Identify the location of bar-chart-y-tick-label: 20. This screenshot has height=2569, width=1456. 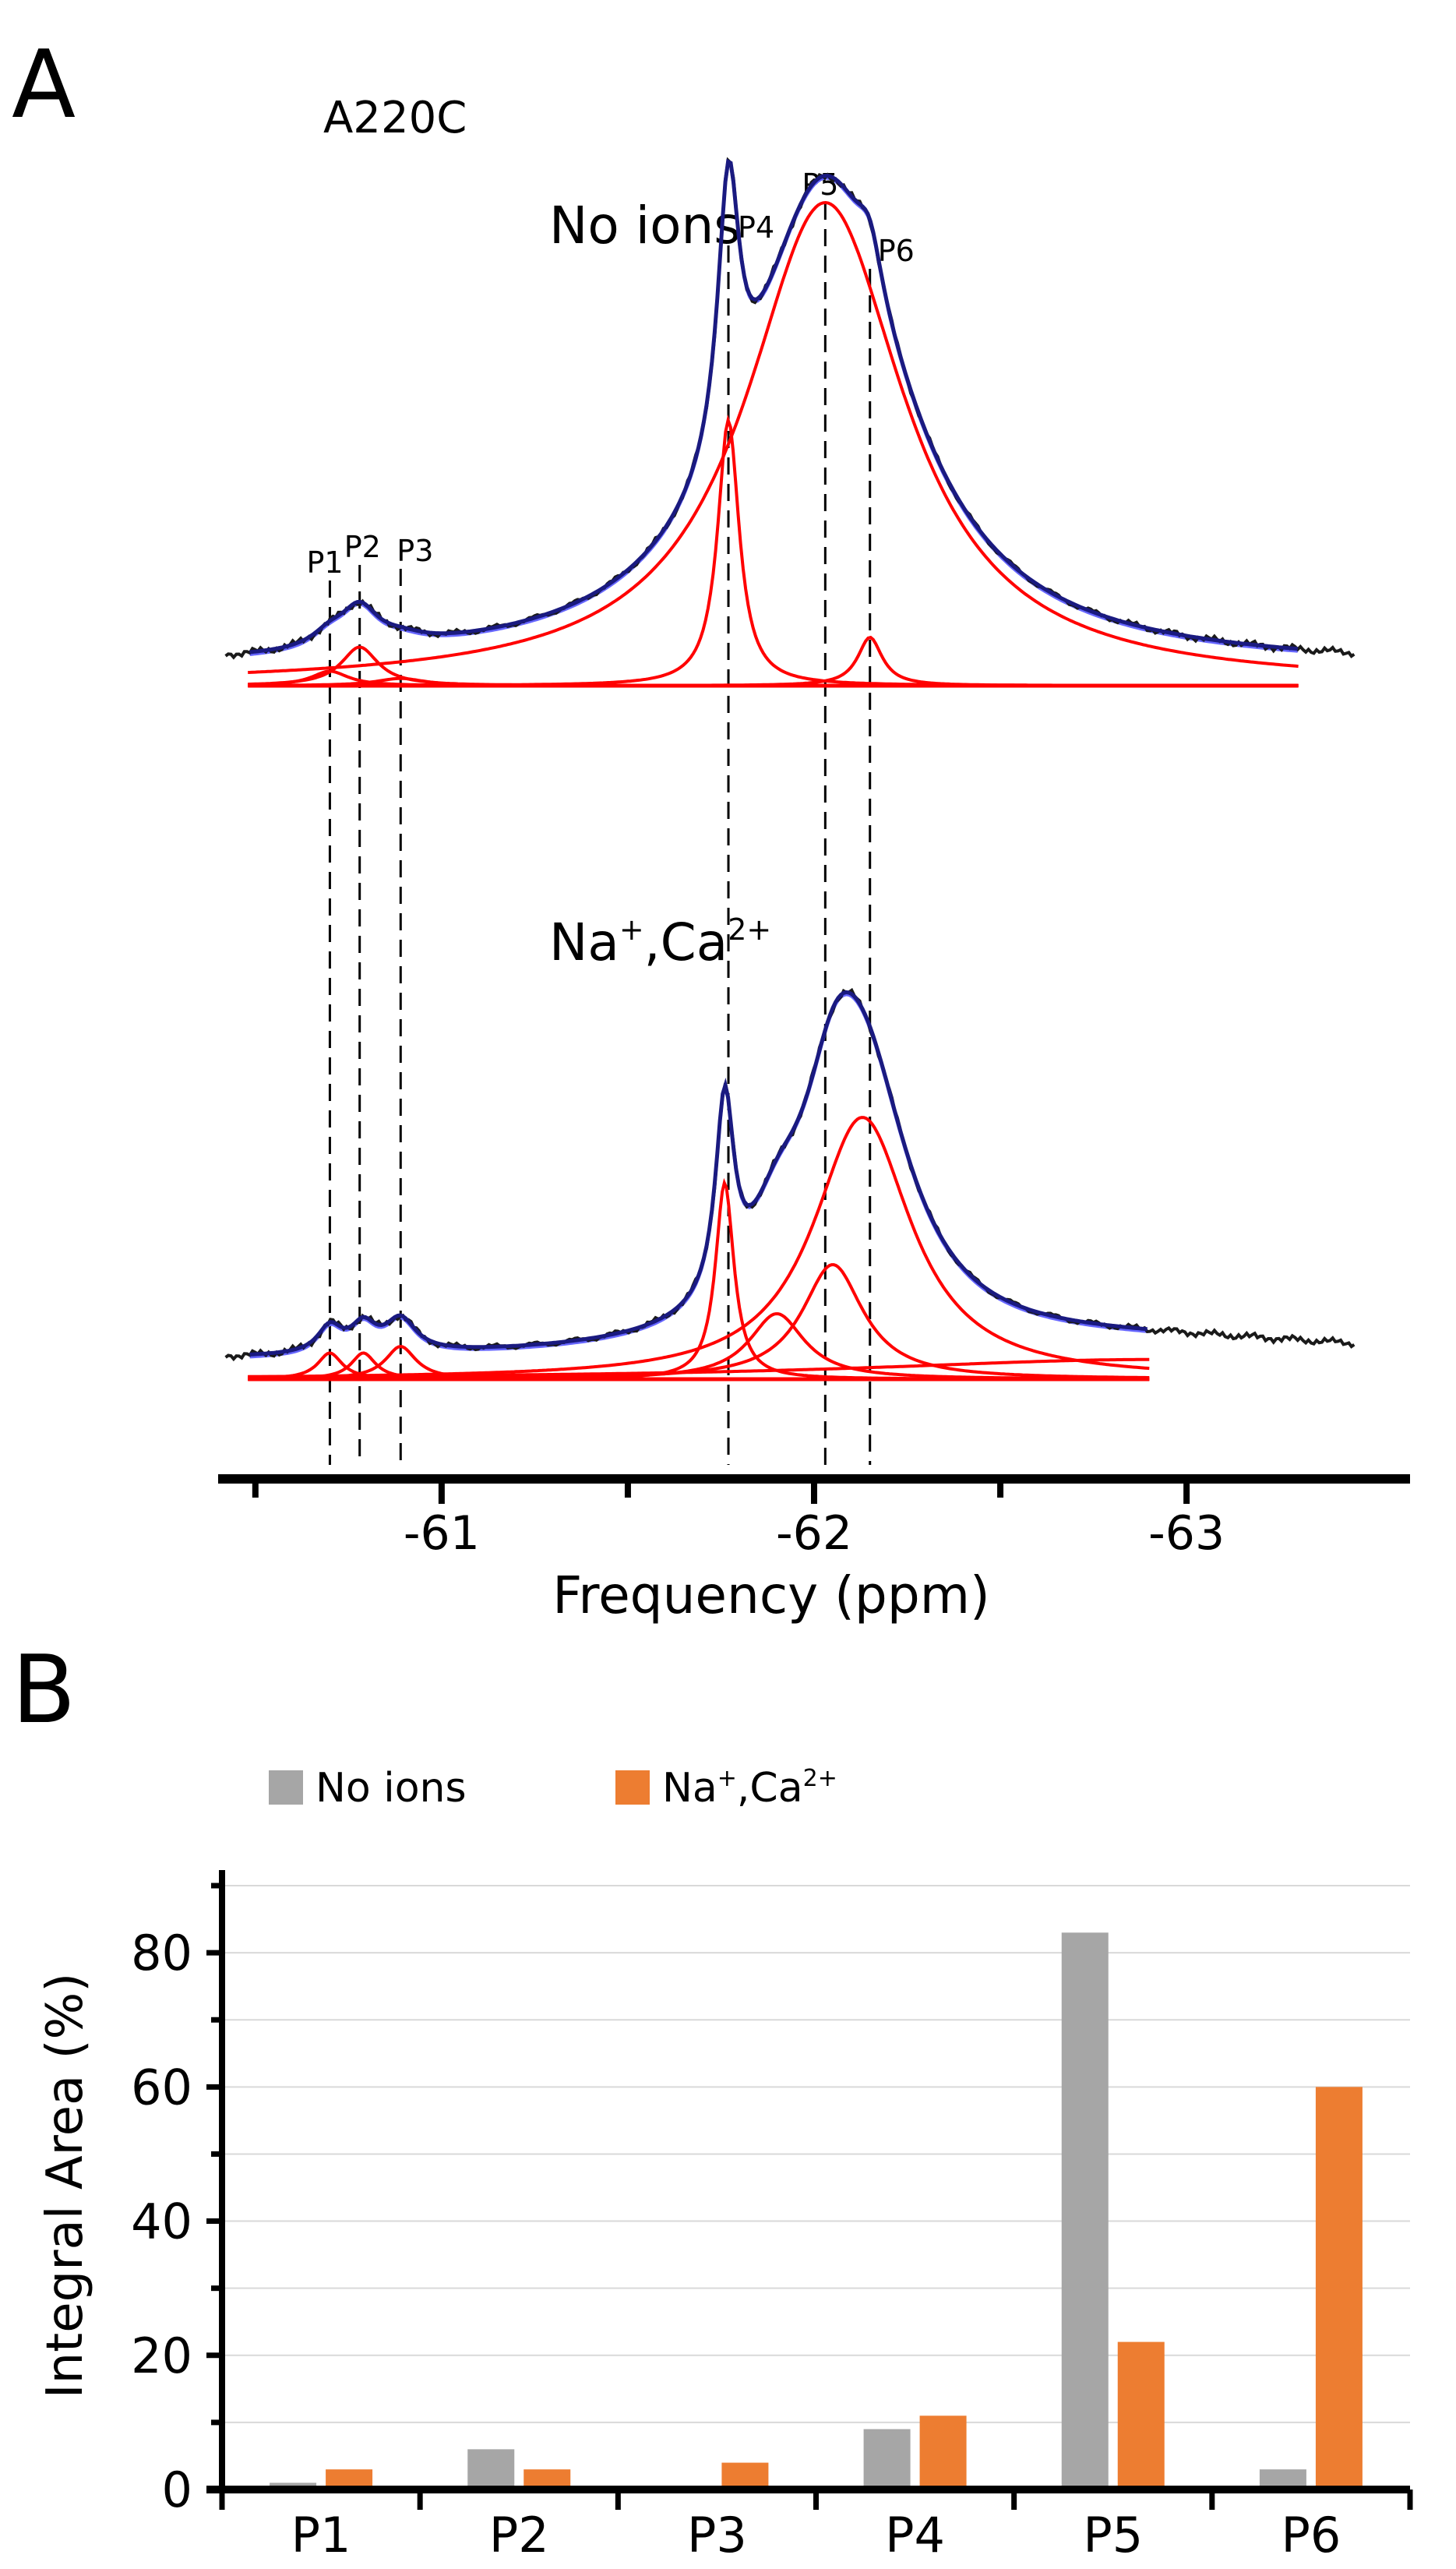
(161, 2355).